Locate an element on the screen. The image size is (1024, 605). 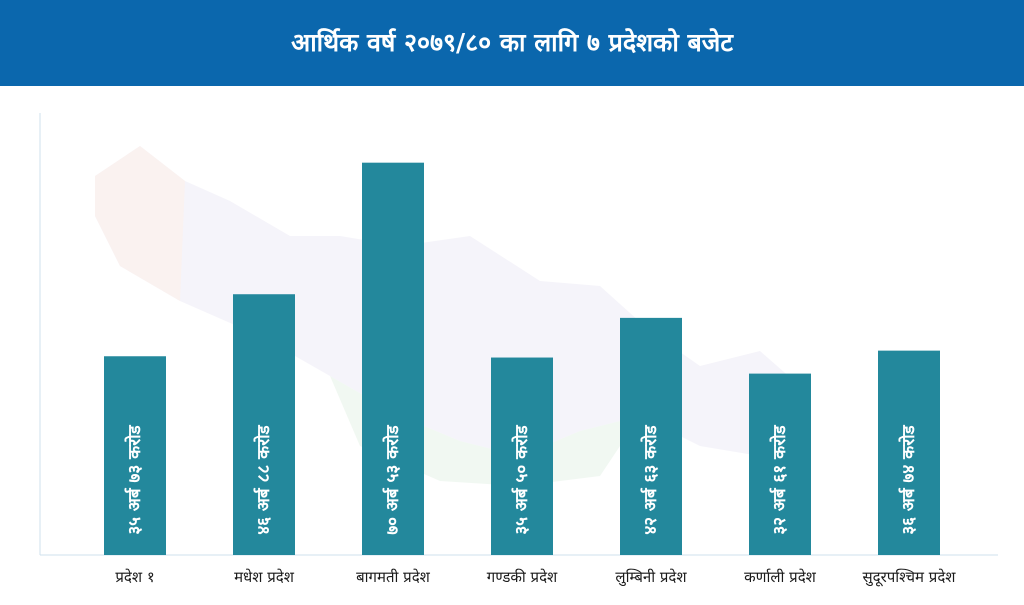
bar-value-label: ३२ अर्ब ६१ करोड is located at coordinates (779, 479).